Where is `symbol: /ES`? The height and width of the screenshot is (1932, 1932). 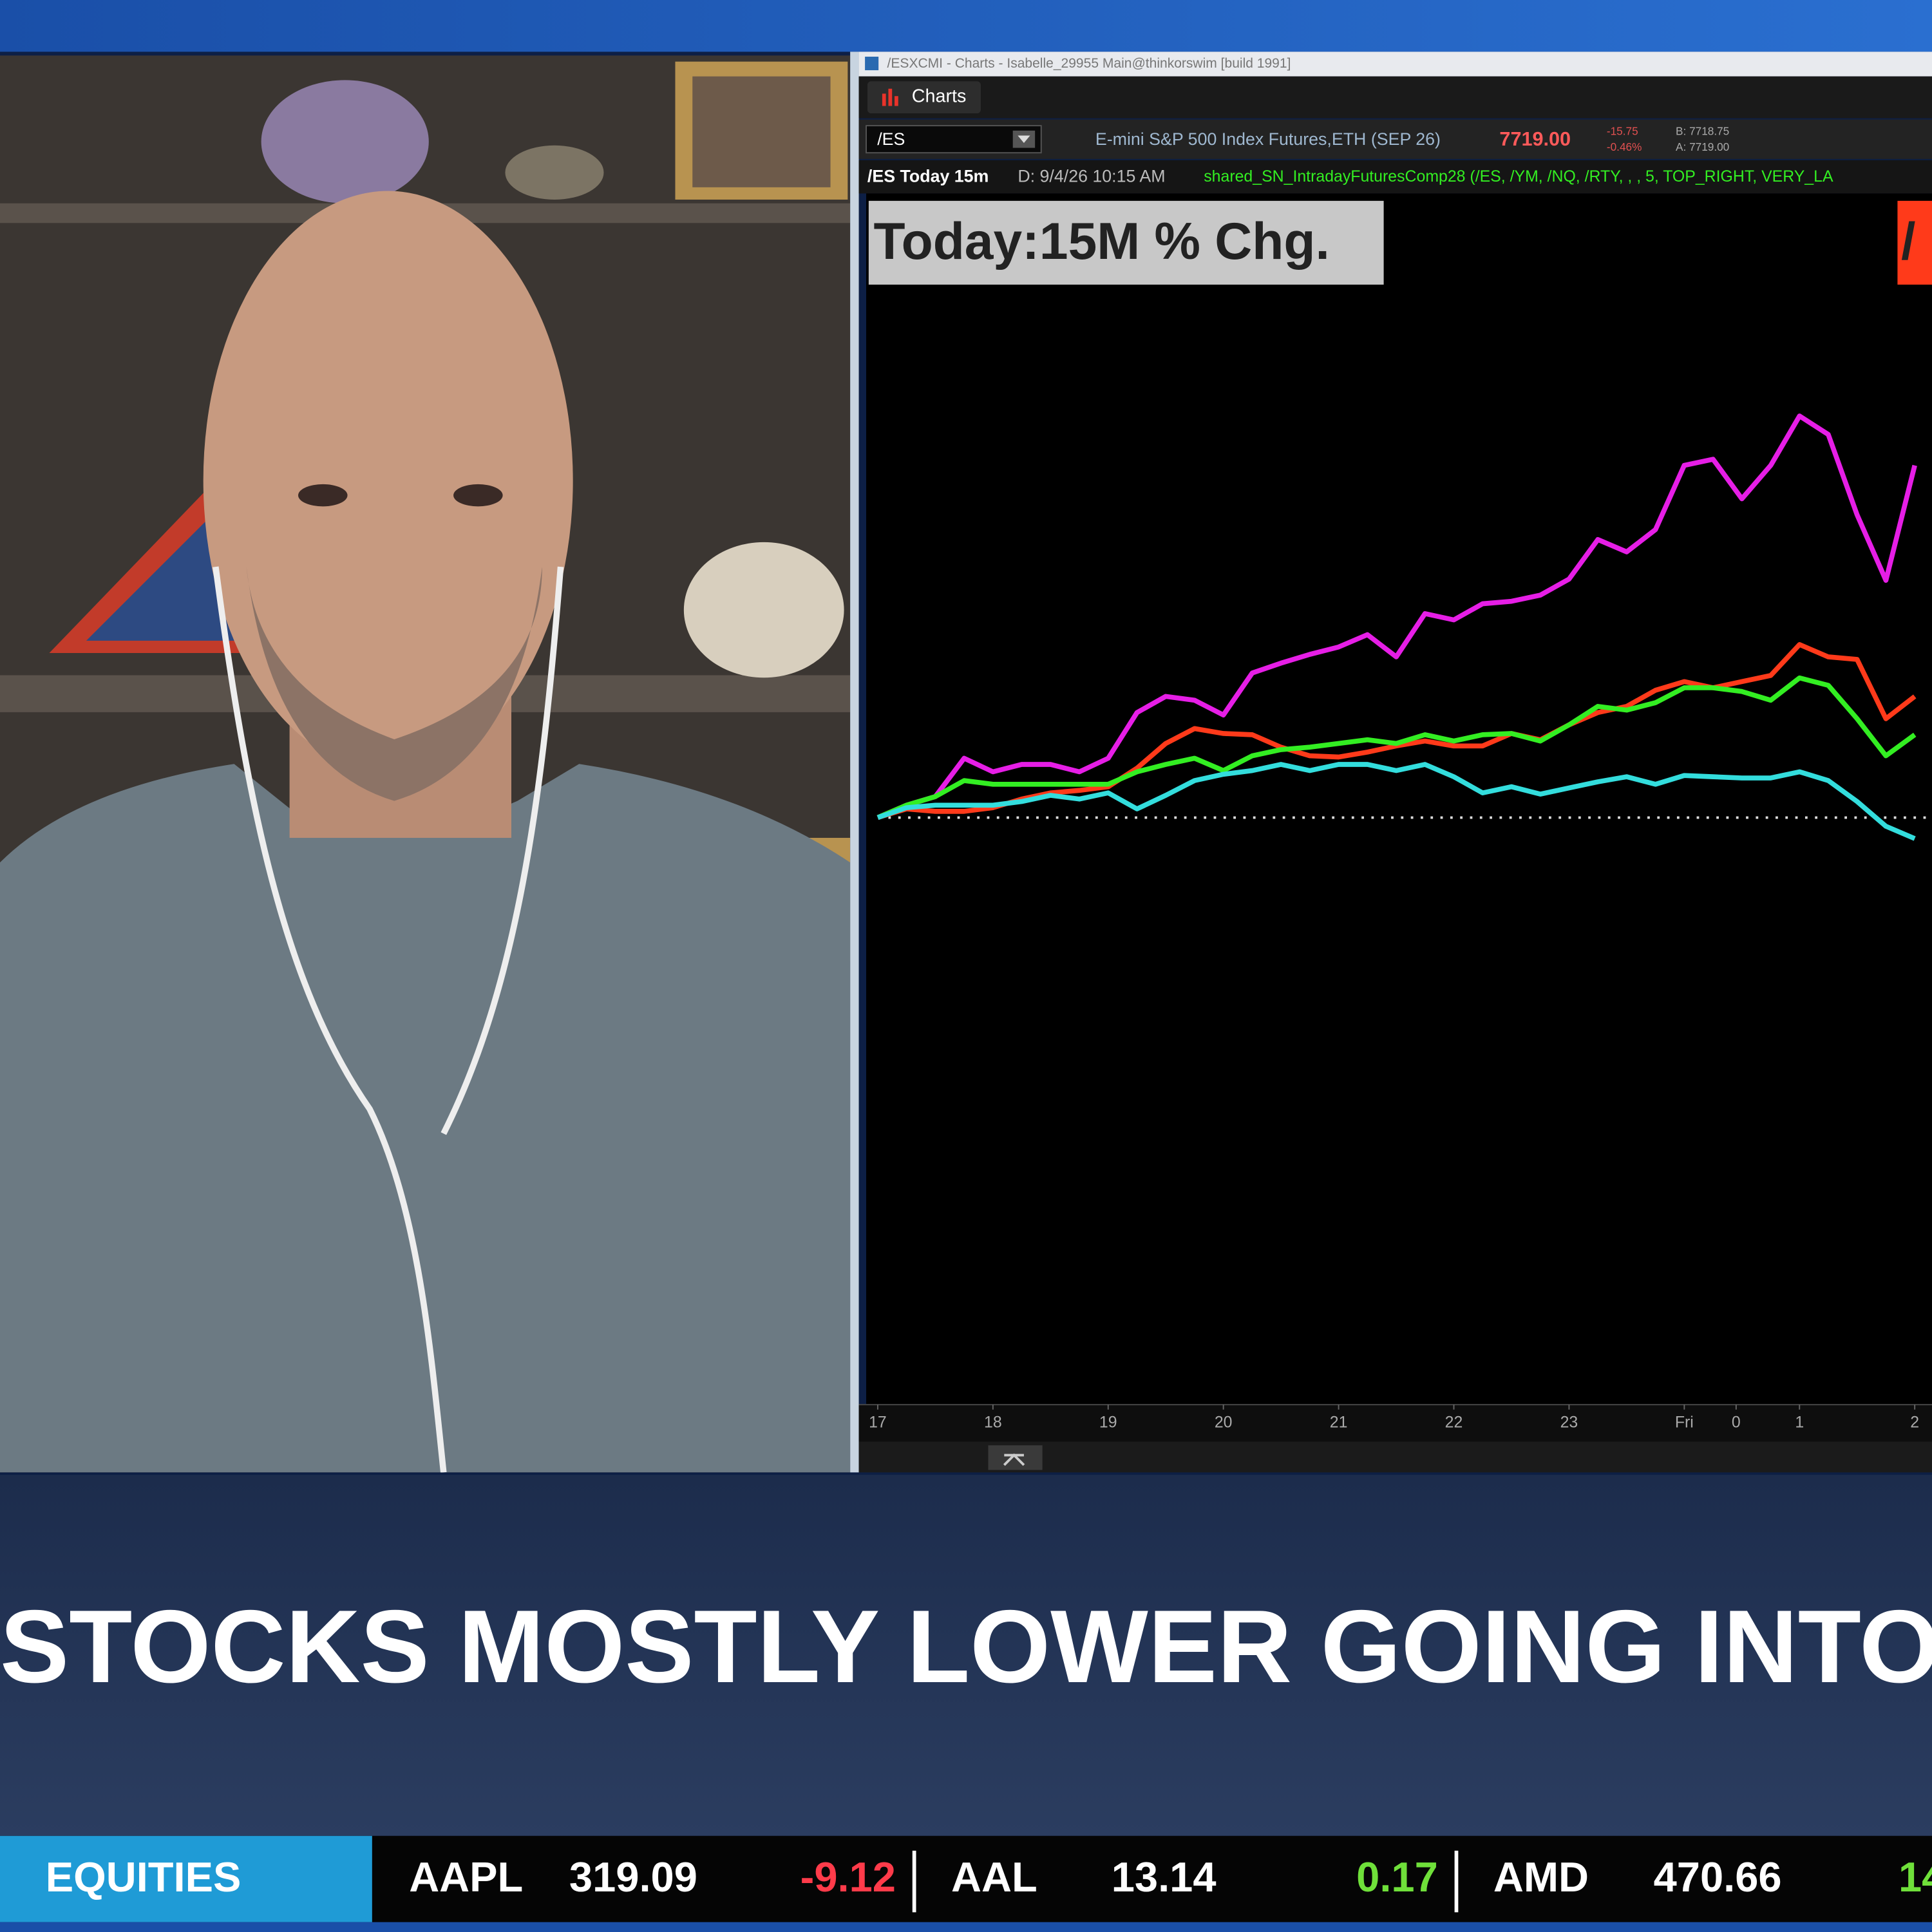 symbol: /ES is located at coordinates (891, 139).